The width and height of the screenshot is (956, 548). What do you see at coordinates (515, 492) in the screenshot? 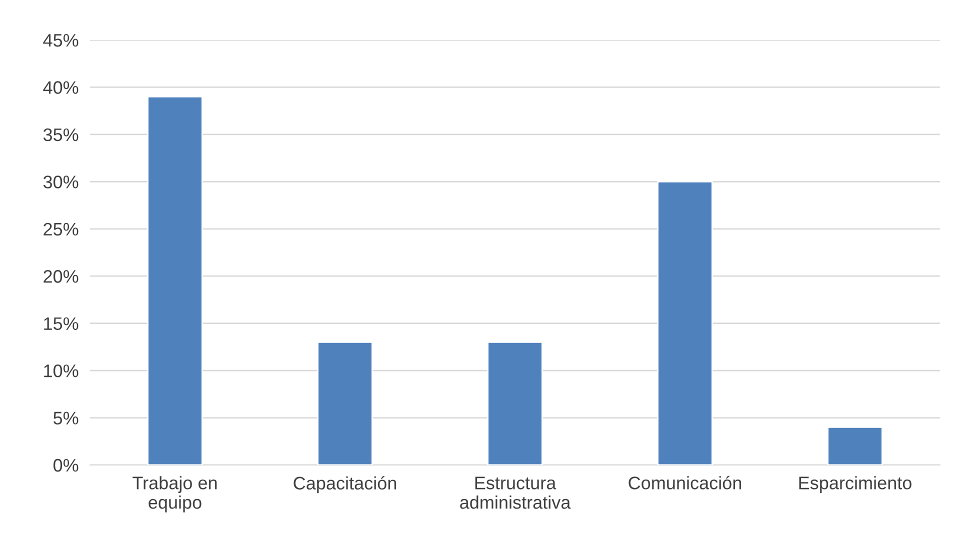
I see `x-tick-label: Estructura administrativa` at bounding box center [515, 492].